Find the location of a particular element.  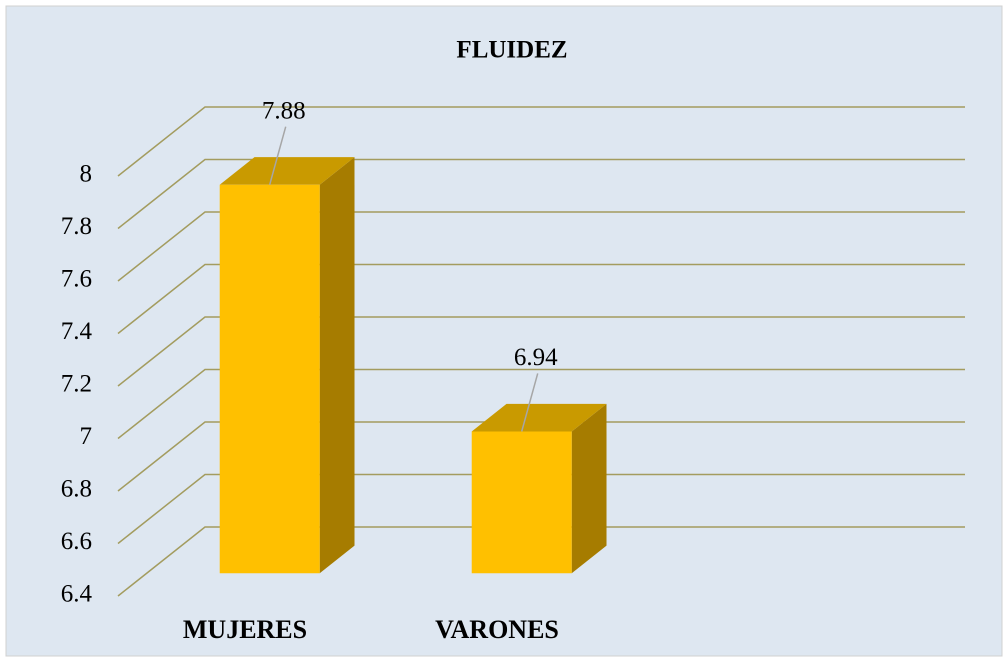

x-tick-label: VARONES is located at coordinates (497, 629).